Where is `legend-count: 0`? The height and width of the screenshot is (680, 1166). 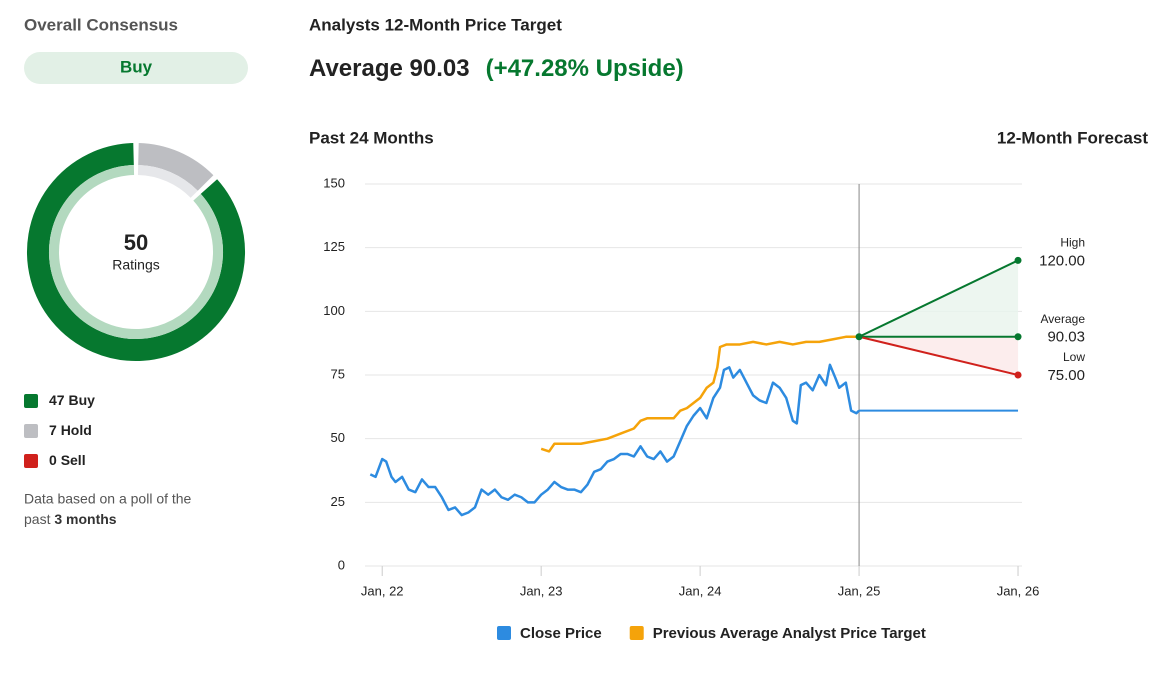 legend-count: 0 is located at coordinates (53, 460).